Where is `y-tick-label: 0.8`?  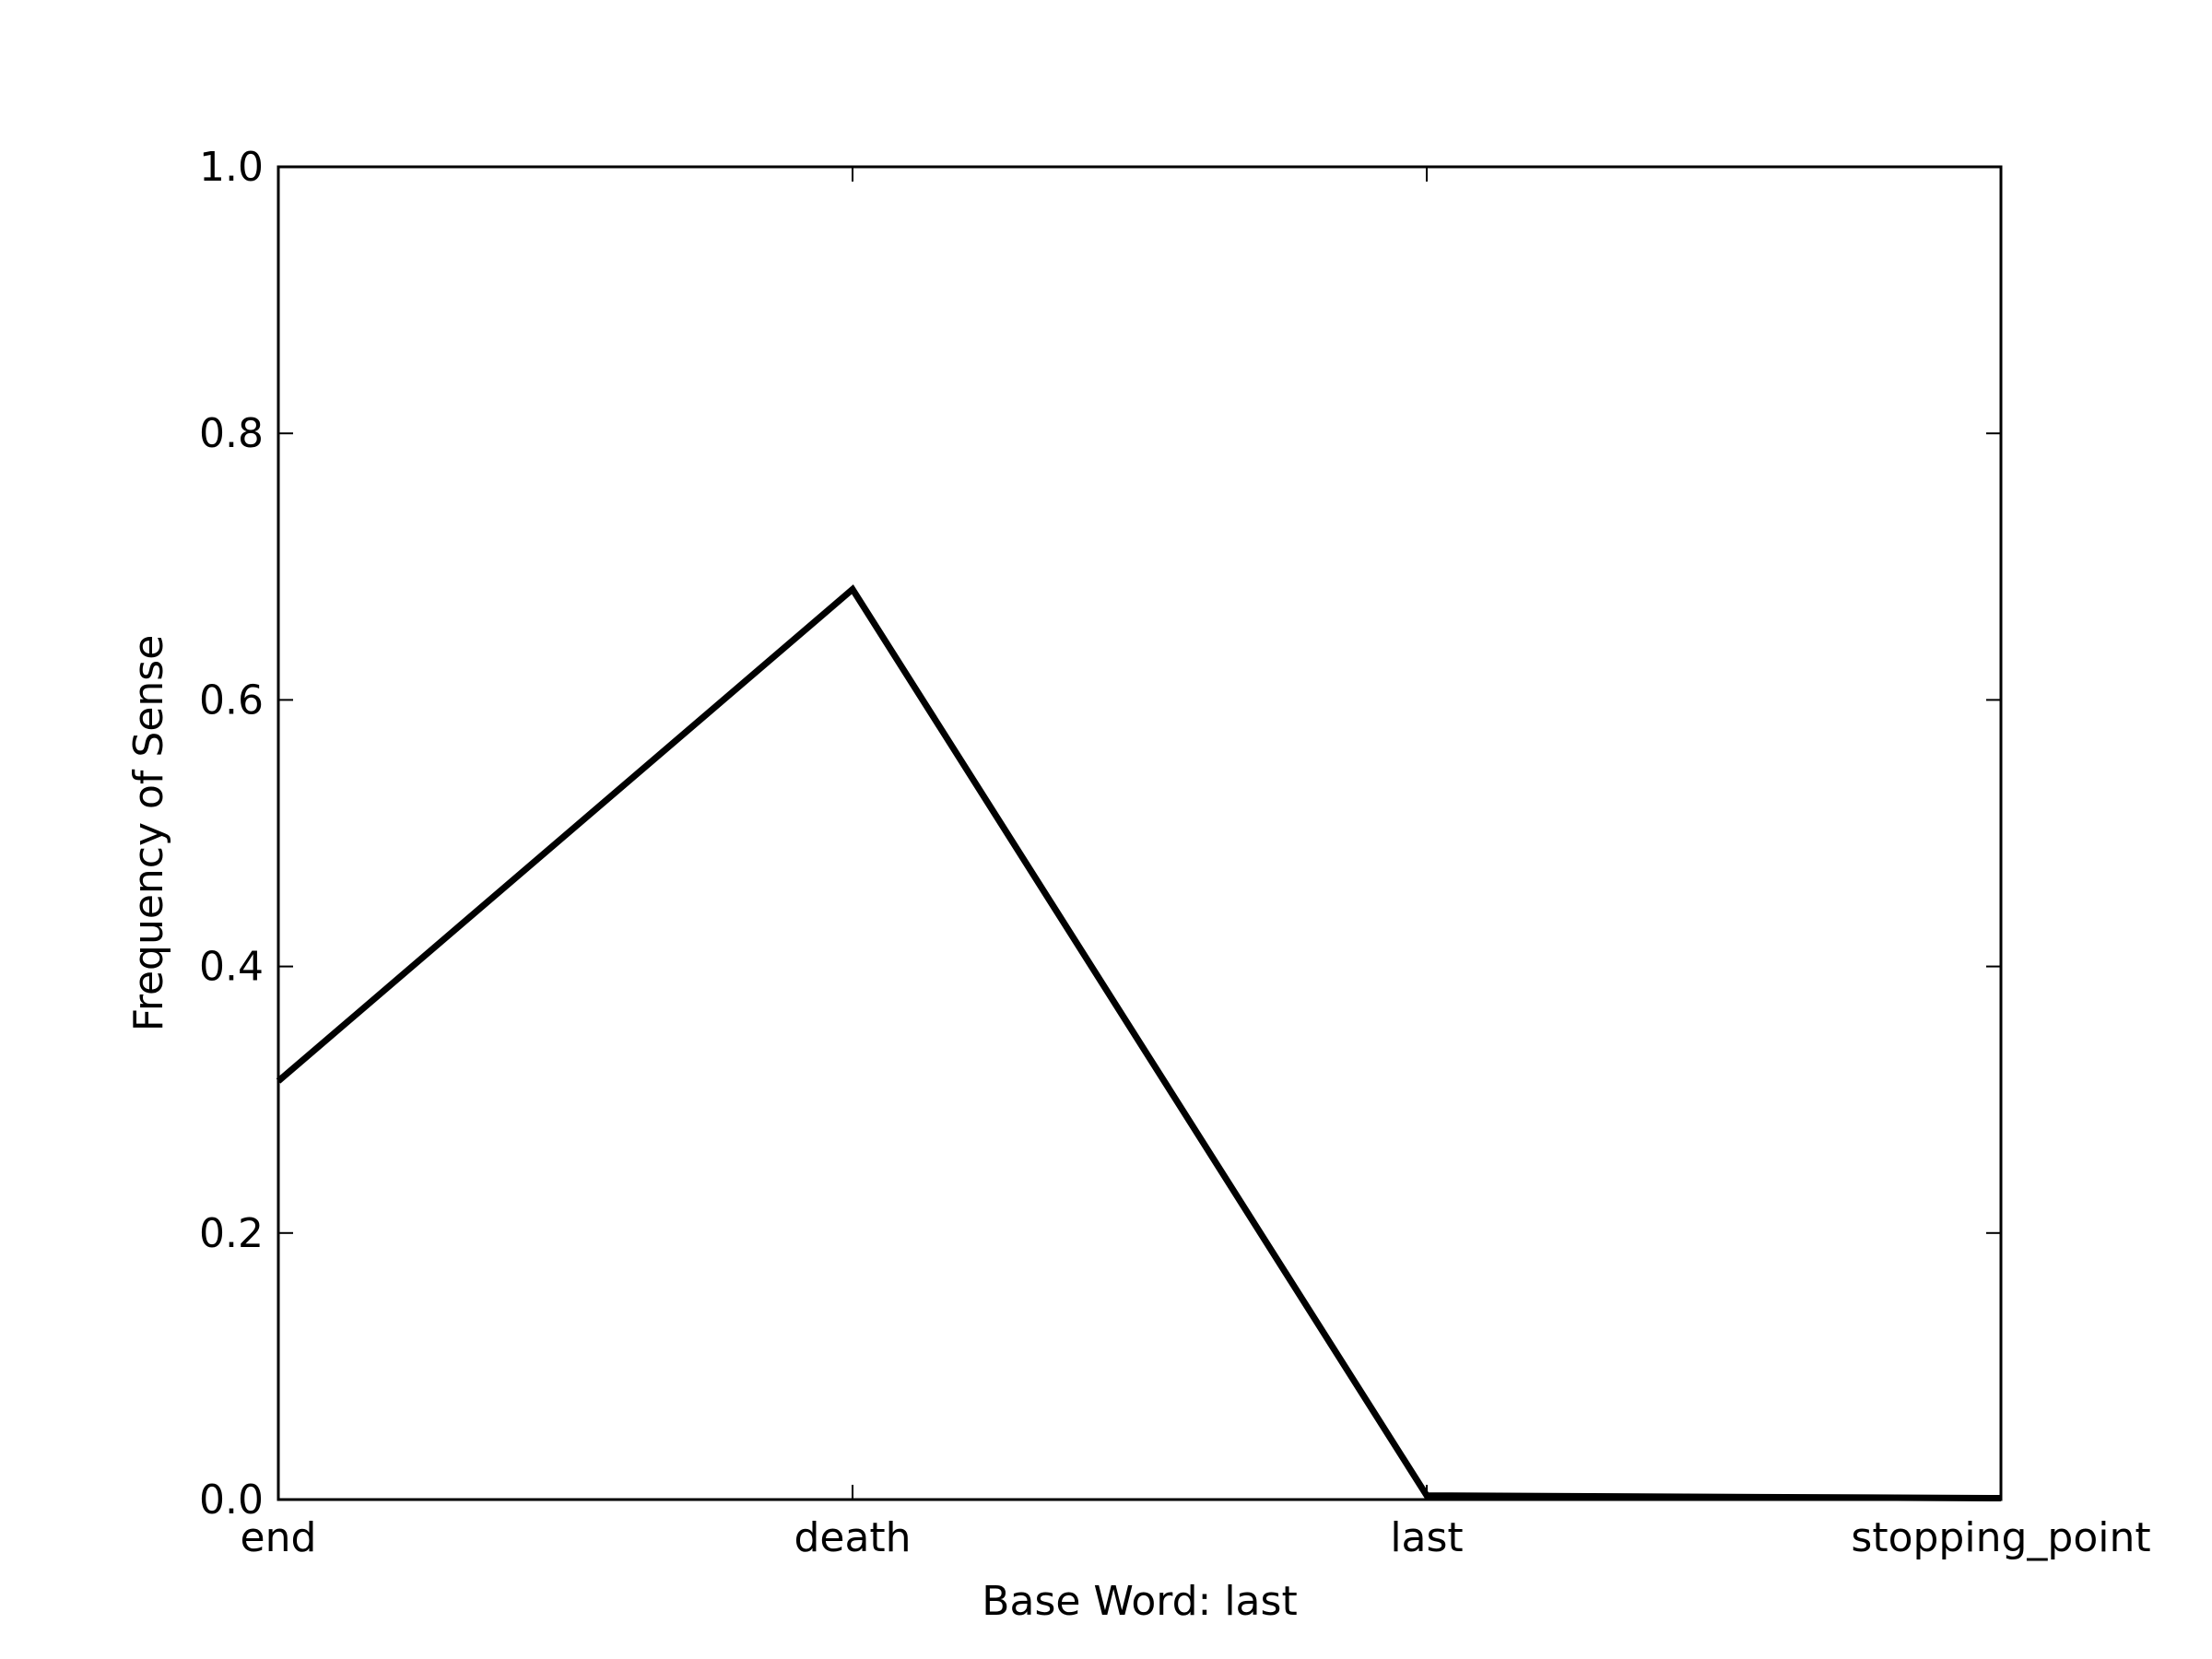
y-tick-label: 0.8 is located at coordinates (231, 433).